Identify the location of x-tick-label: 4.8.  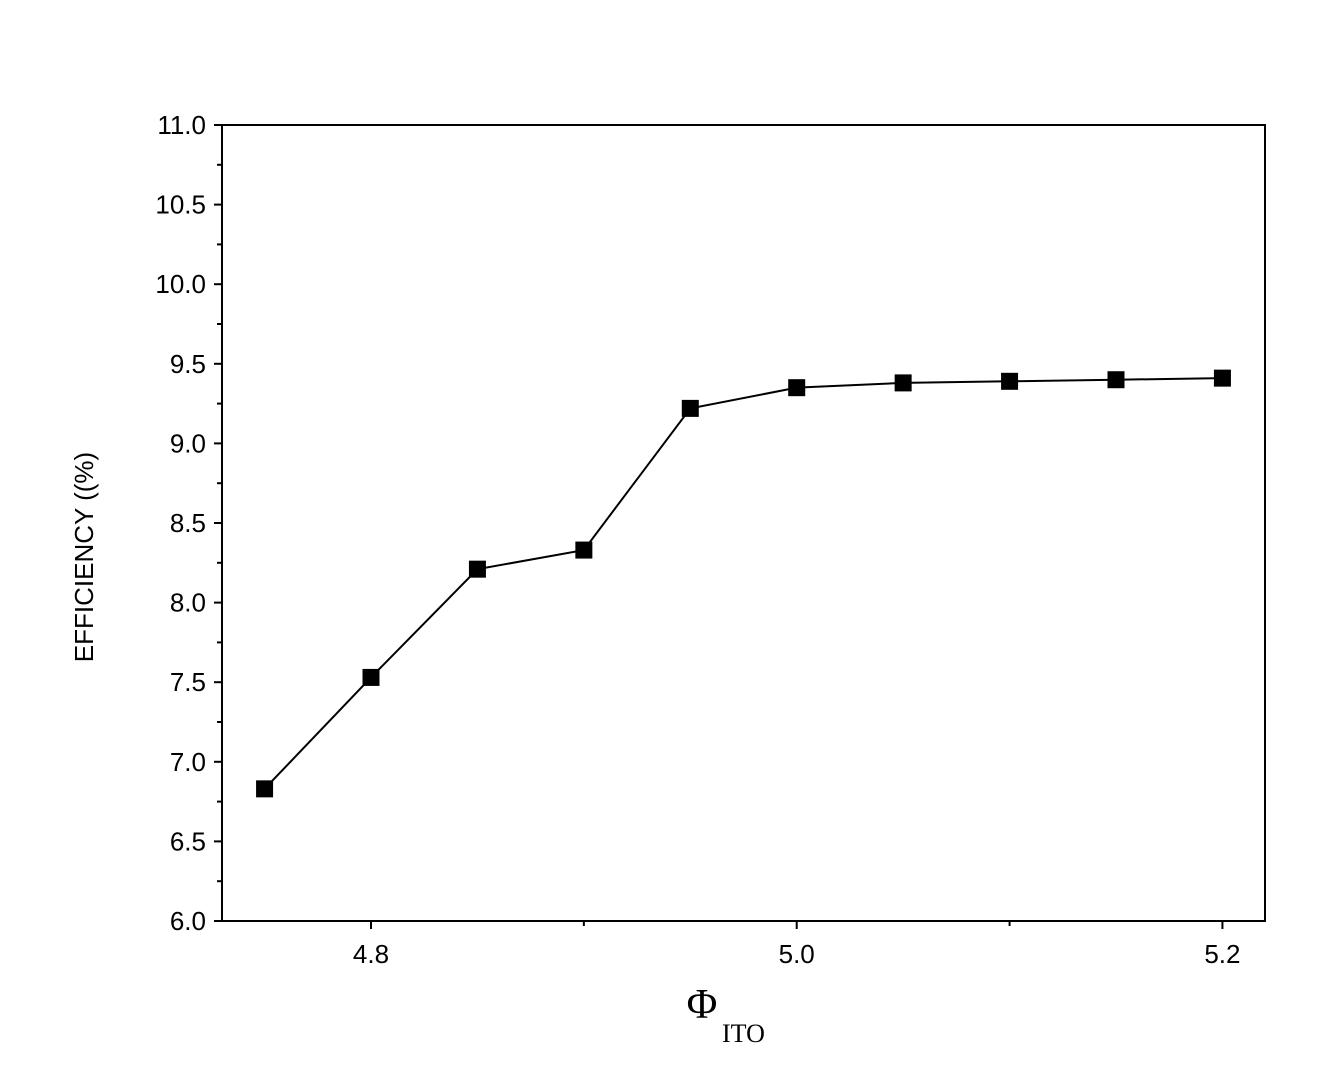
(371, 954).